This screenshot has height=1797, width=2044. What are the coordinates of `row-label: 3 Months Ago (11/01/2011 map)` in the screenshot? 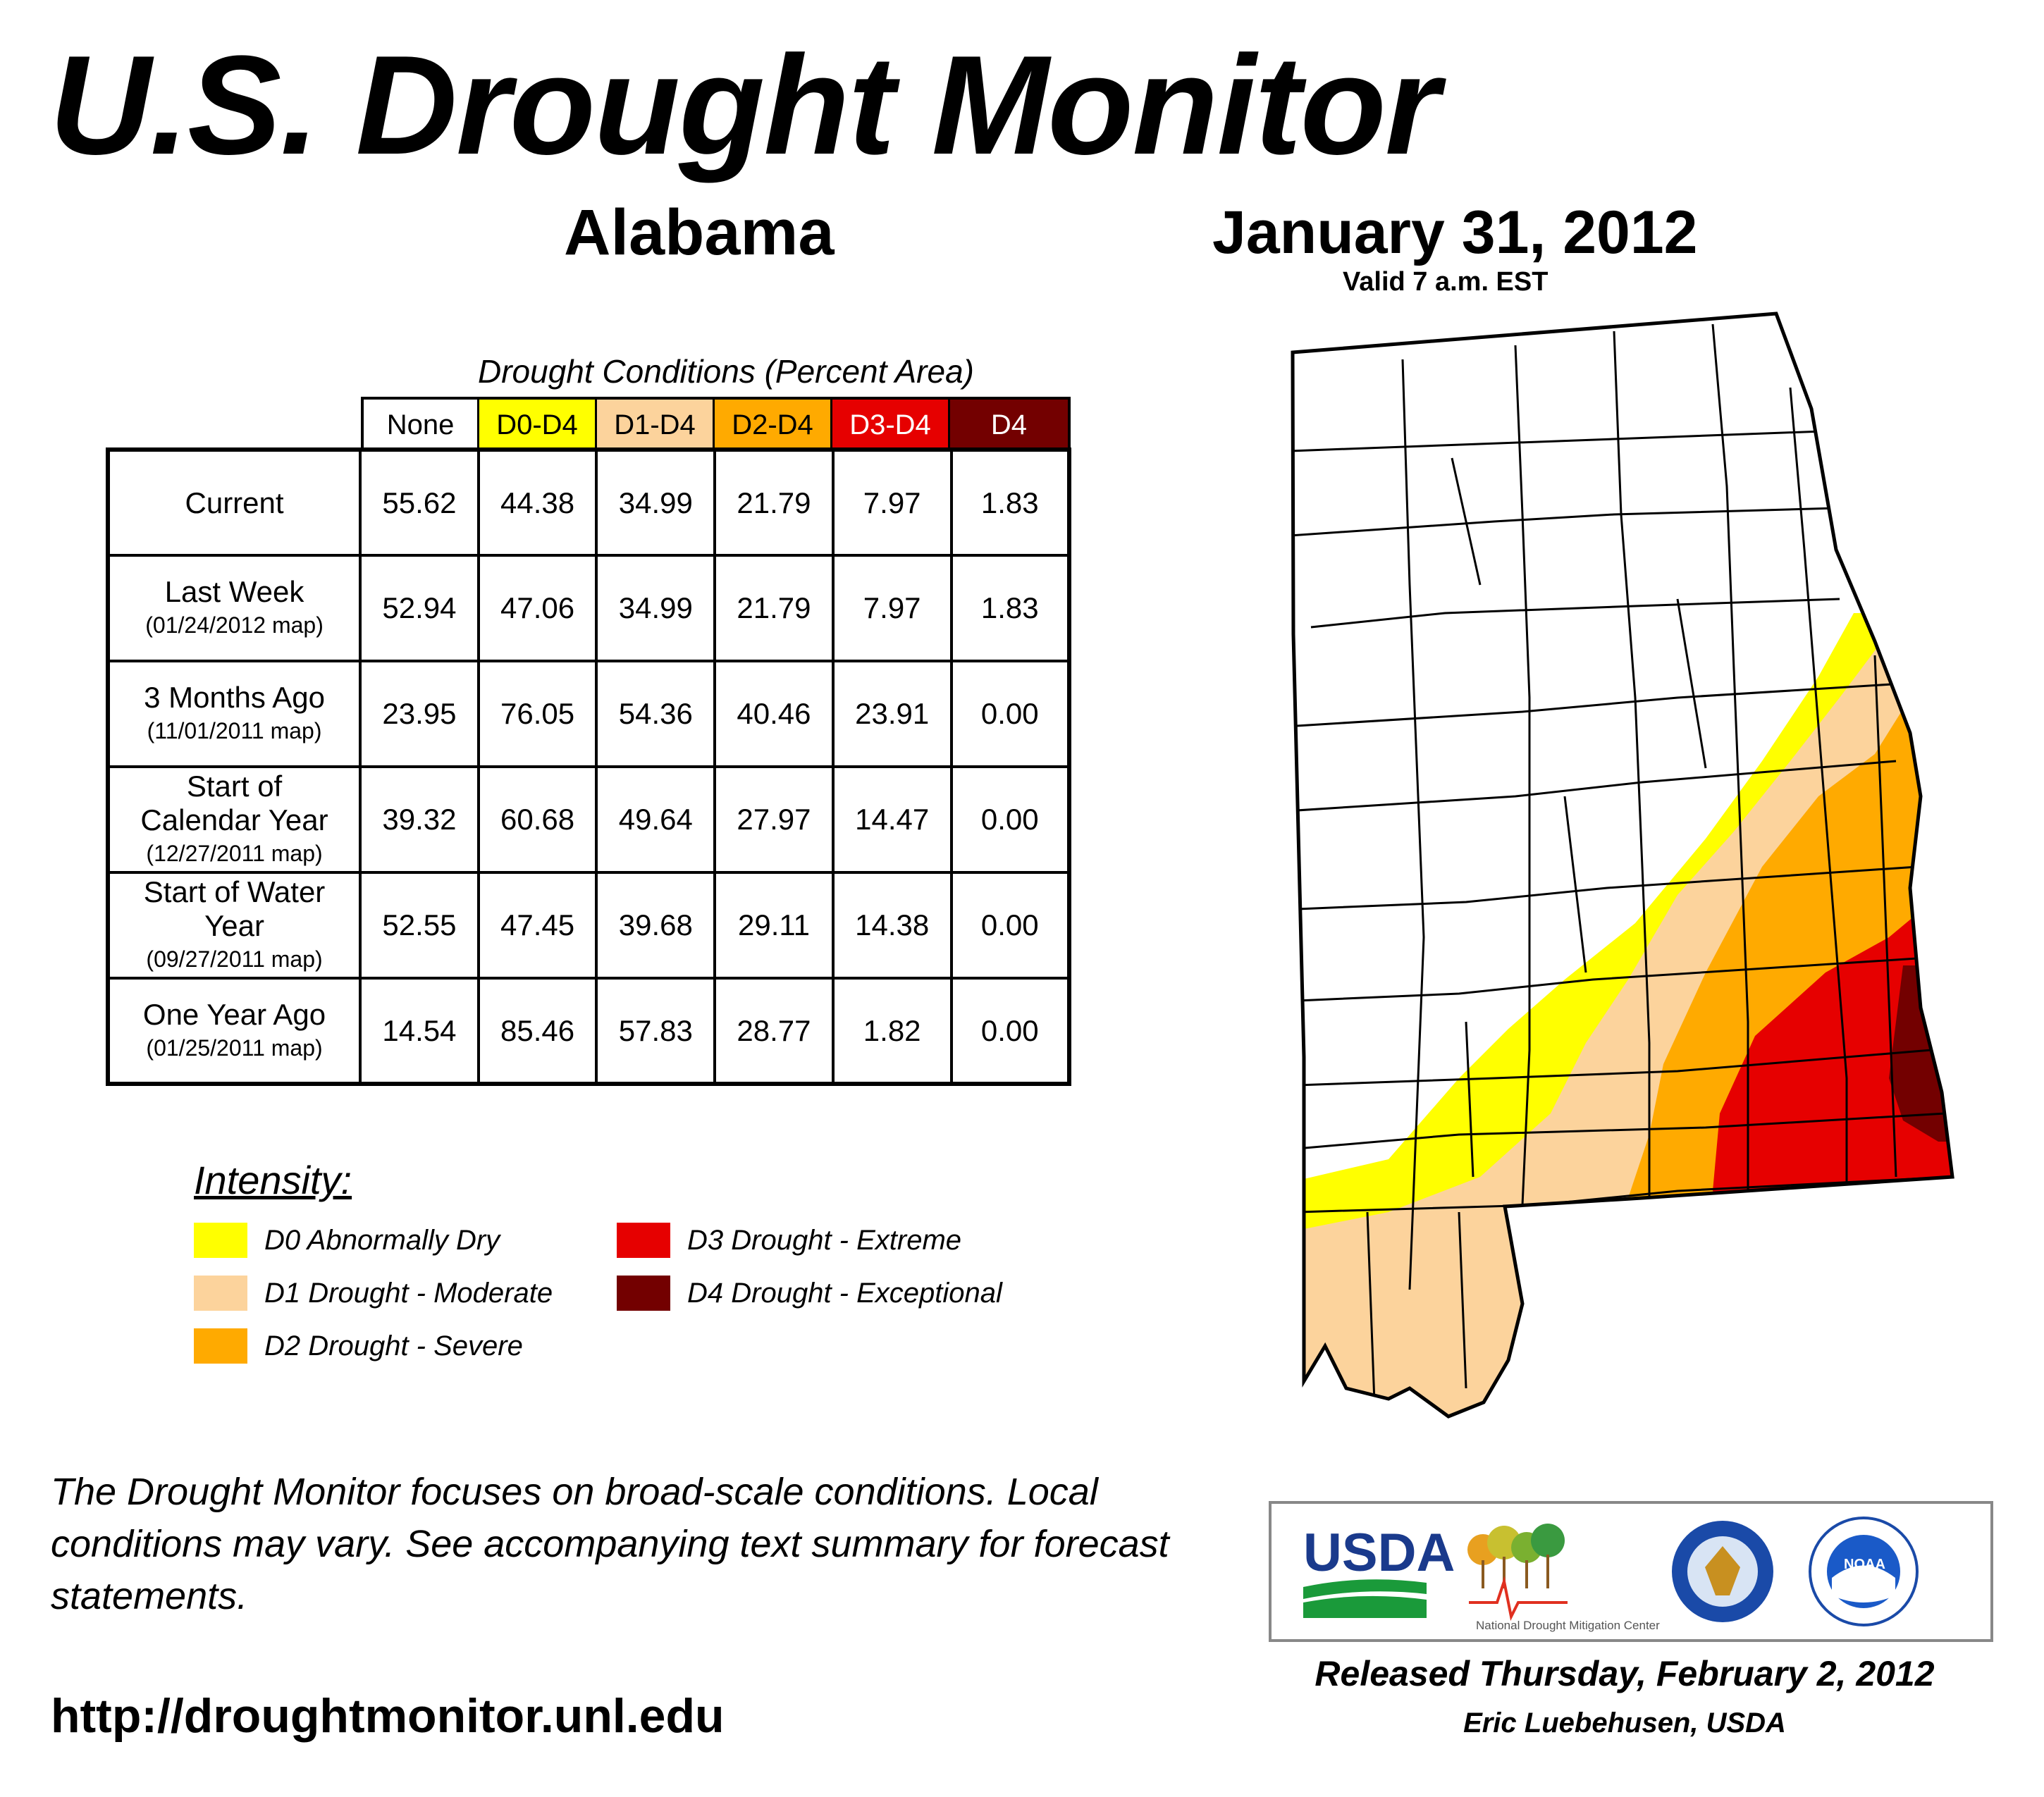 It's located at (234, 714).